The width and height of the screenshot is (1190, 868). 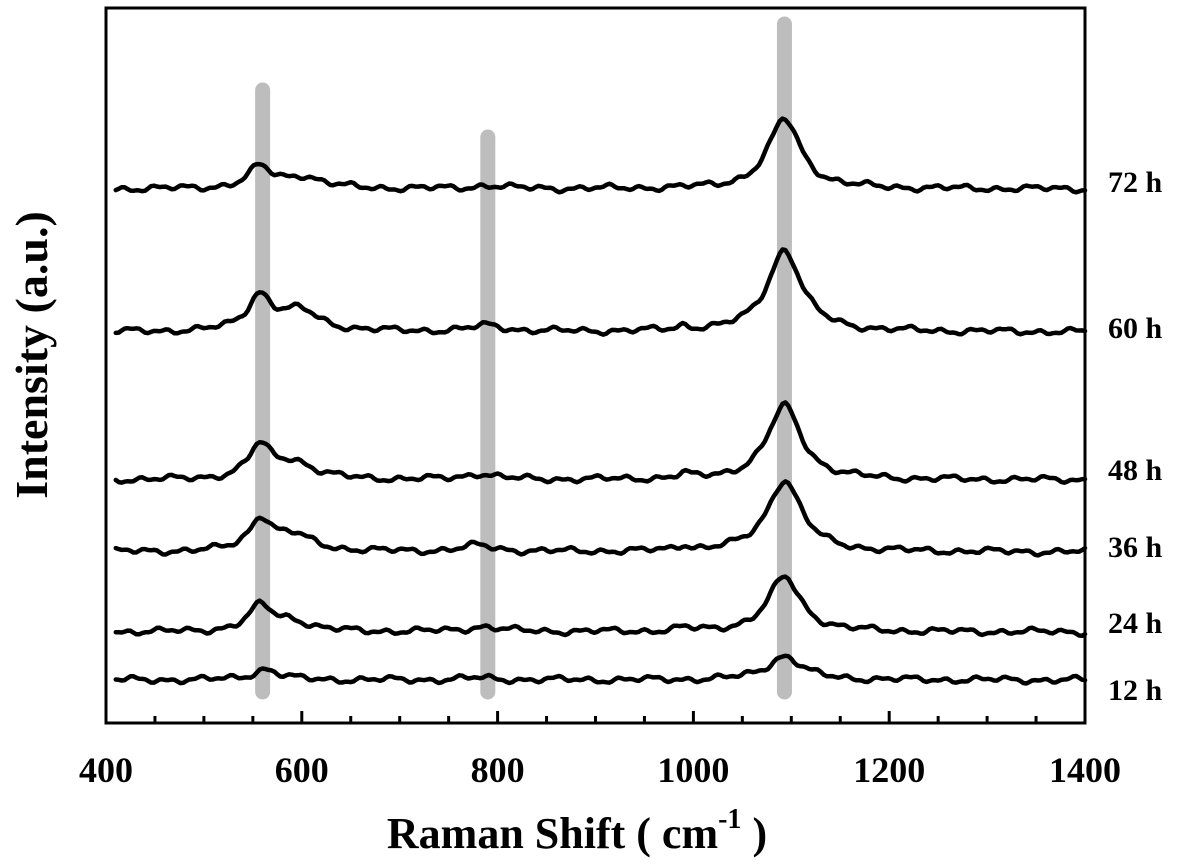 I want to click on x-tick-label: 600, so click(x=302, y=770).